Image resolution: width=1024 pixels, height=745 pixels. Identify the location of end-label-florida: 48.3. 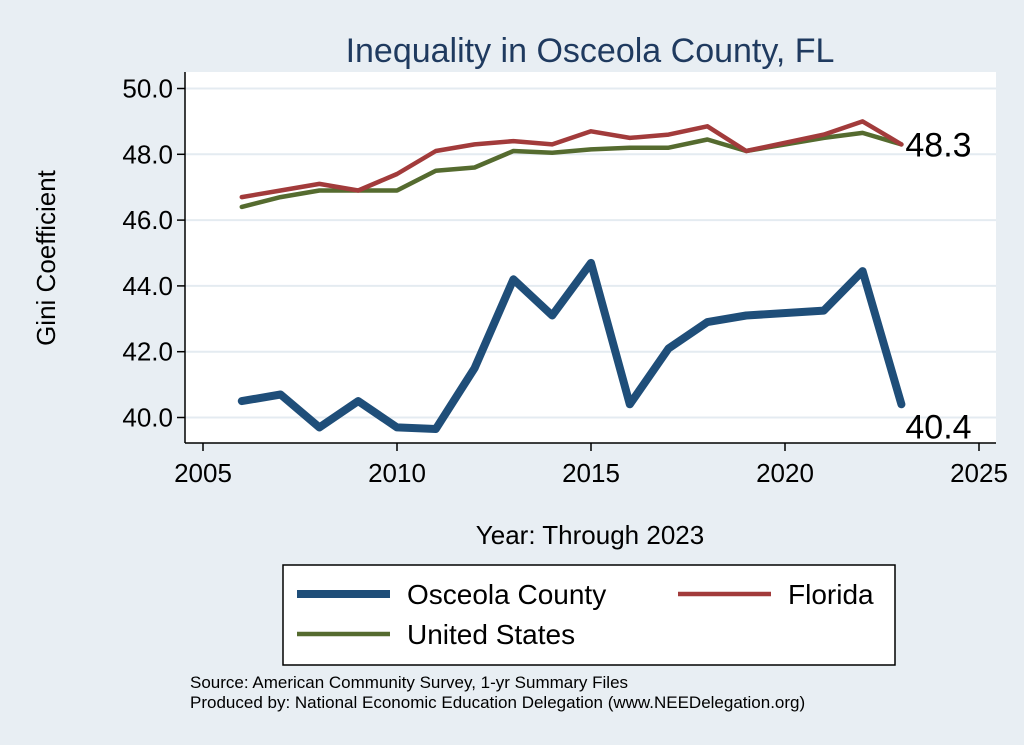
(938, 145).